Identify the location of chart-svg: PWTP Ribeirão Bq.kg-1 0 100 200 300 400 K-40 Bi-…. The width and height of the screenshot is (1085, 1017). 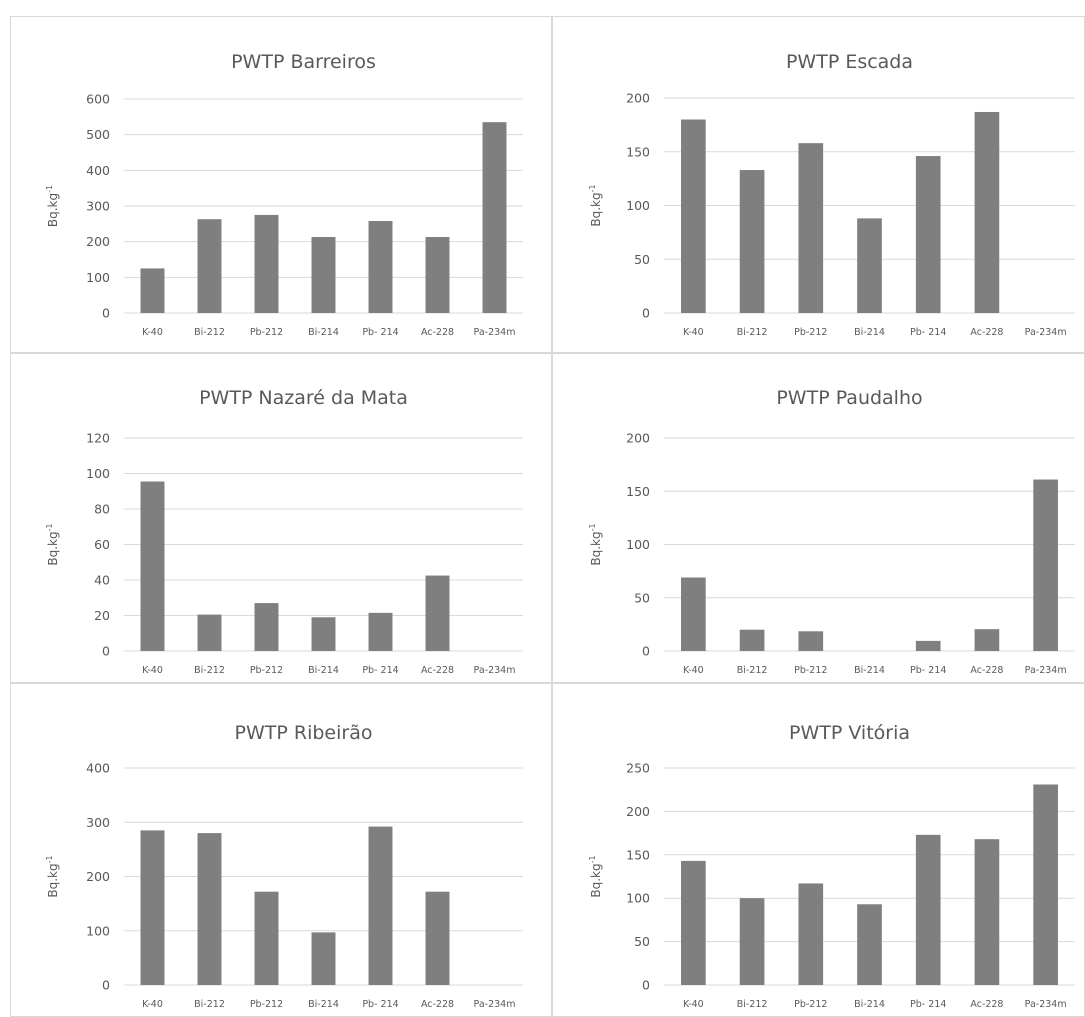
(284, 866).